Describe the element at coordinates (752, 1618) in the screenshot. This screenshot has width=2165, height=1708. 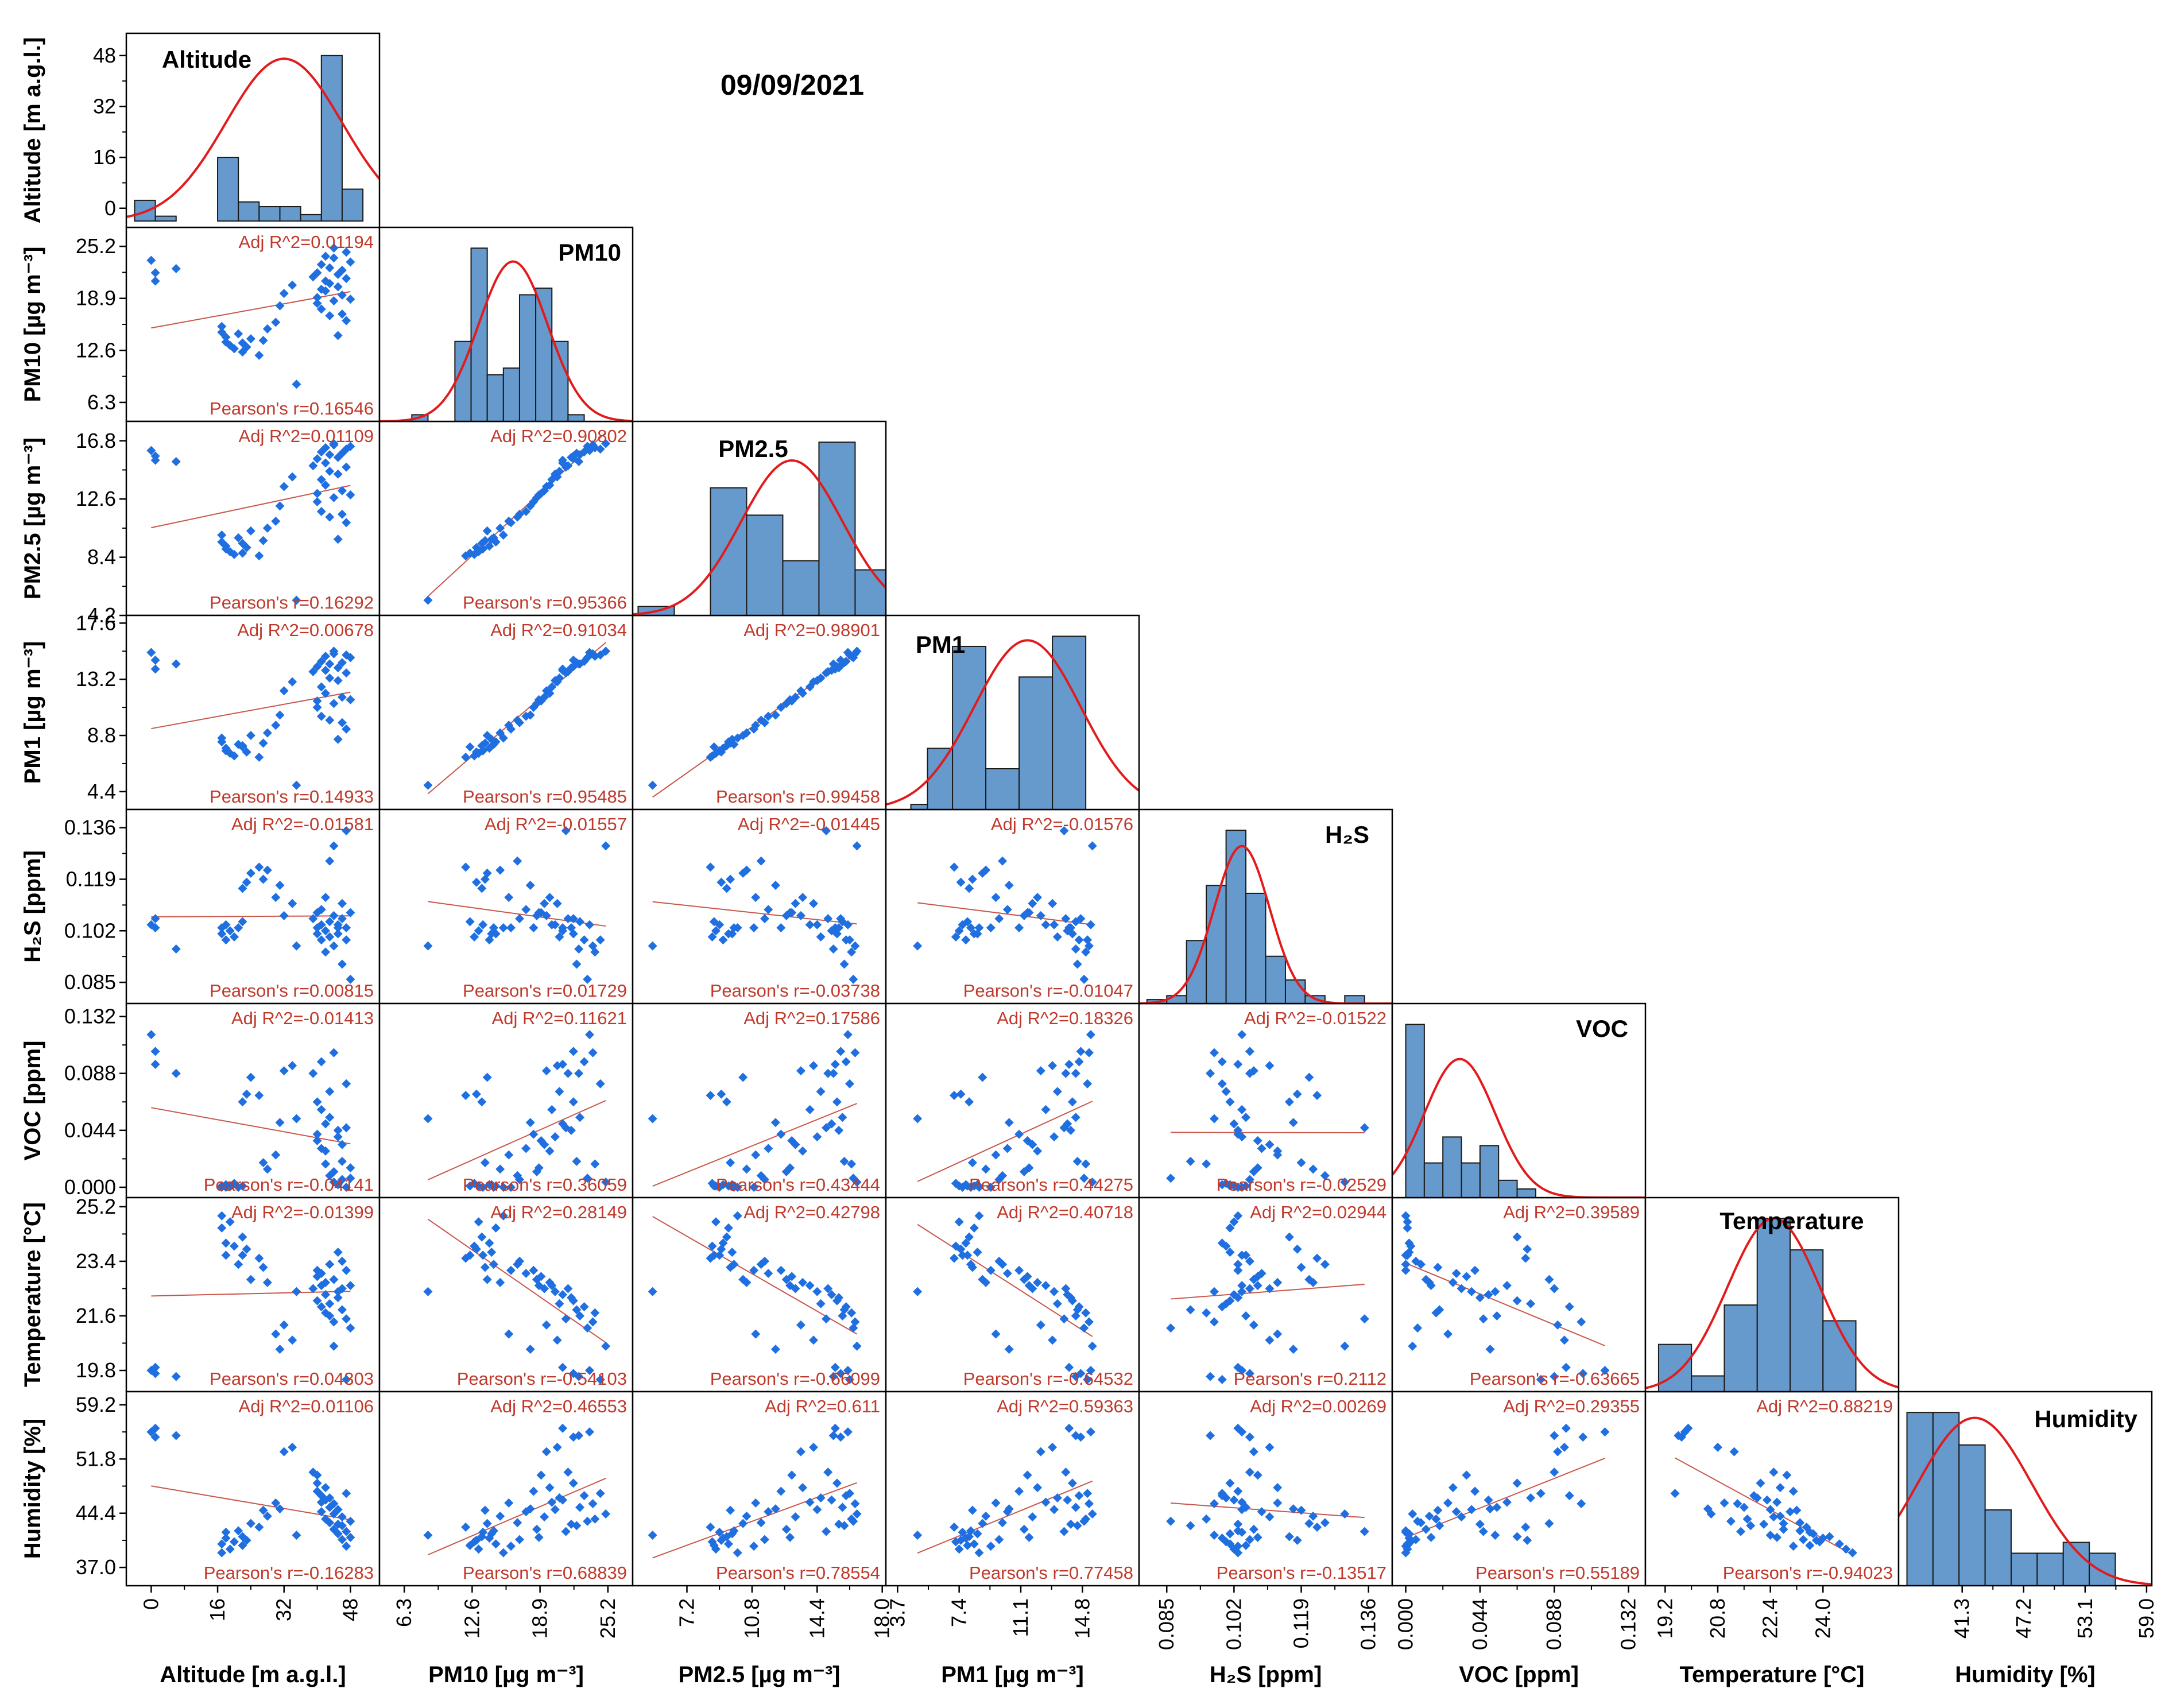
I see `x-tick-label: 10.8` at that location.